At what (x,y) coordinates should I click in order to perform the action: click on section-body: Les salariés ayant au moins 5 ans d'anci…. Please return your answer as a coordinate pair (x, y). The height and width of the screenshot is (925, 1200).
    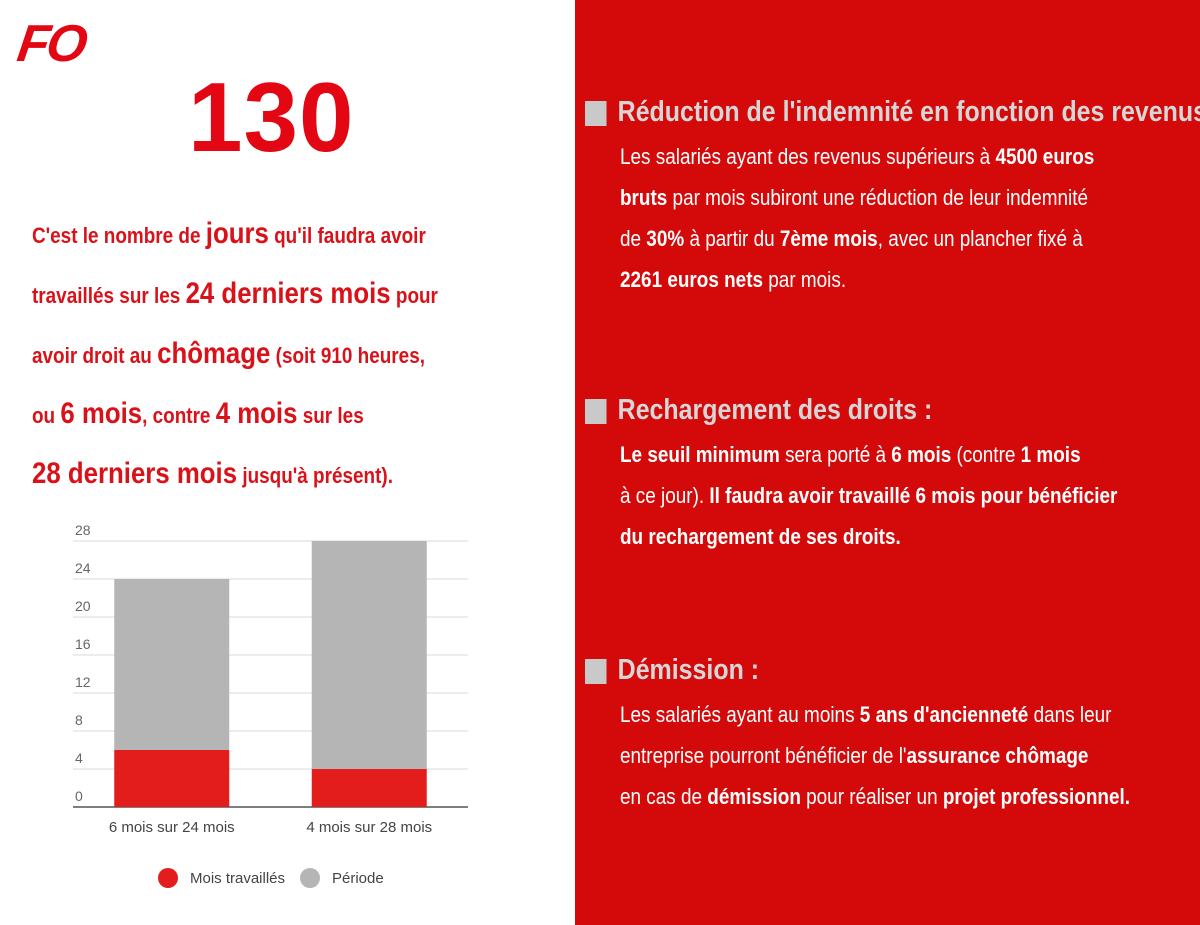
    Looking at the image, I should click on (875, 755).